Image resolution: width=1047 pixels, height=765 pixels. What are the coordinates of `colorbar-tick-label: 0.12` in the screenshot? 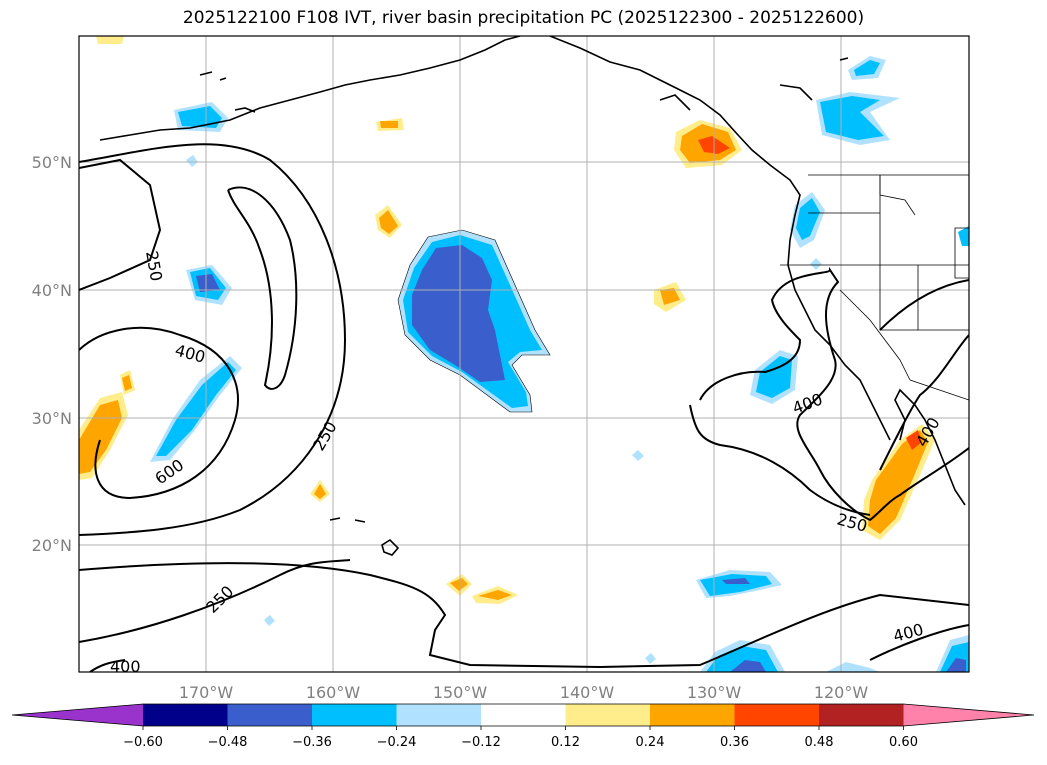 It's located at (565, 742).